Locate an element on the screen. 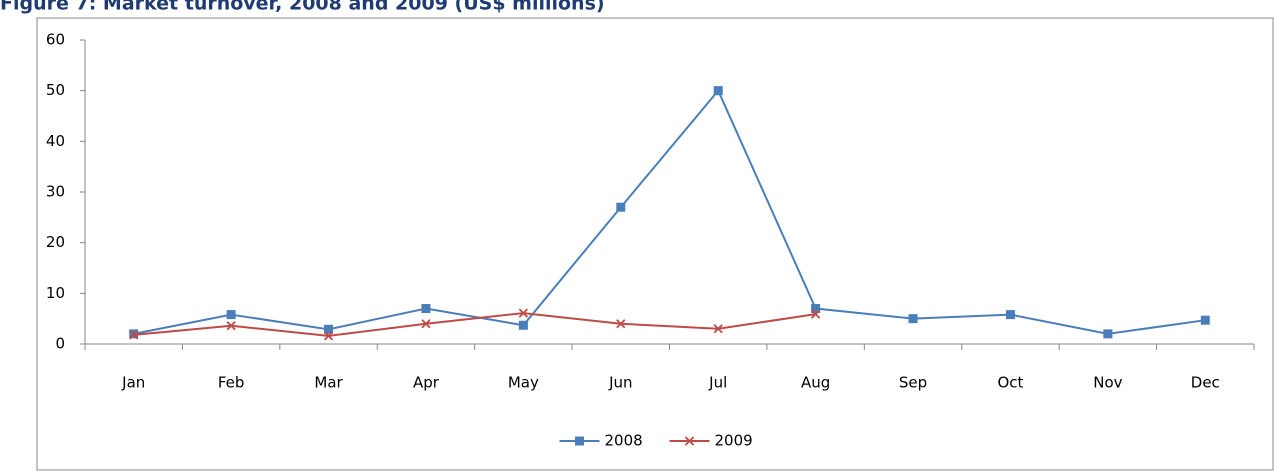 This screenshot has width=1274, height=471. x-tick-label: Aug is located at coordinates (815, 383).